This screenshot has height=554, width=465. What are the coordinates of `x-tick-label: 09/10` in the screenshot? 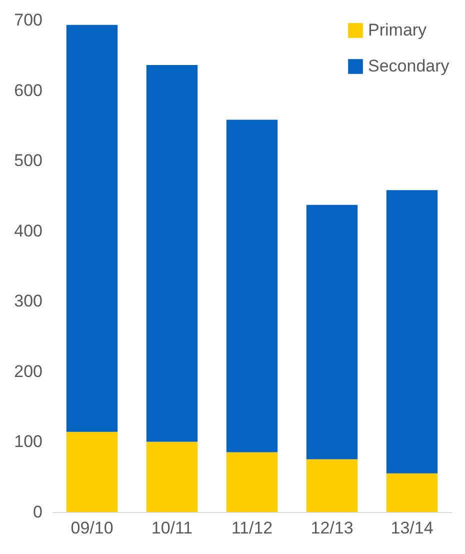 It's located at (92, 528).